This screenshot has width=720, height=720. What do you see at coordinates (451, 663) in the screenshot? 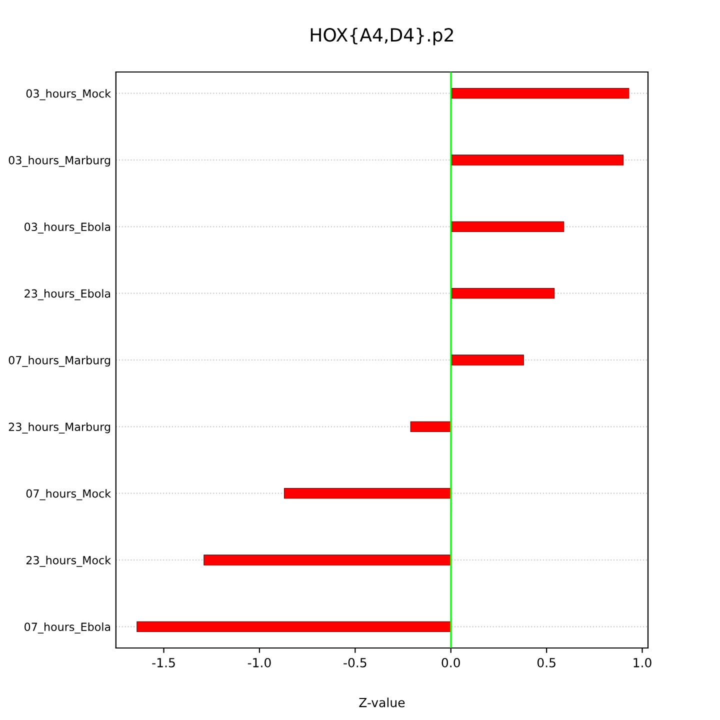
I see `x-tick-label: 0.0` at bounding box center [451, 663].